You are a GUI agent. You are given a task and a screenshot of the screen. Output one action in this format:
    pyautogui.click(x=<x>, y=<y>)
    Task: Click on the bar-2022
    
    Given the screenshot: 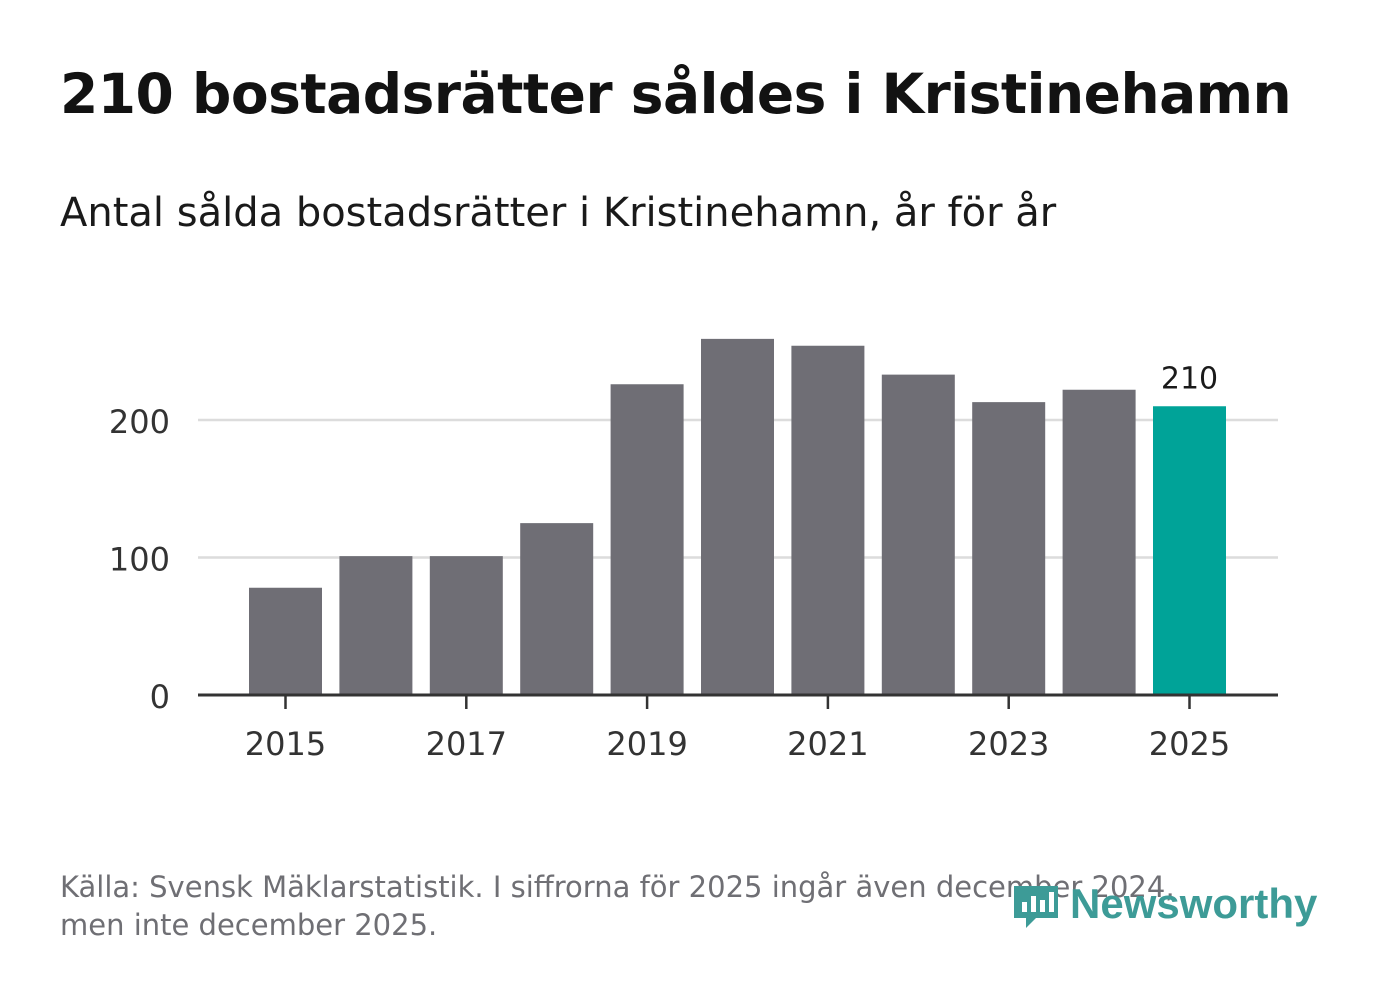 What is the action you would take?
    pyautogui.click(x=918, y=534)
    